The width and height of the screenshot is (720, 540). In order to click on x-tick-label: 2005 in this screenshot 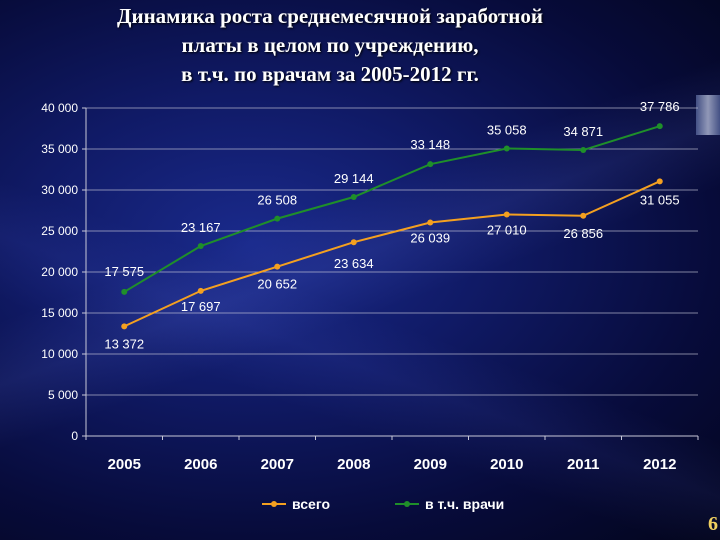, I will do `click(124, 464)`.